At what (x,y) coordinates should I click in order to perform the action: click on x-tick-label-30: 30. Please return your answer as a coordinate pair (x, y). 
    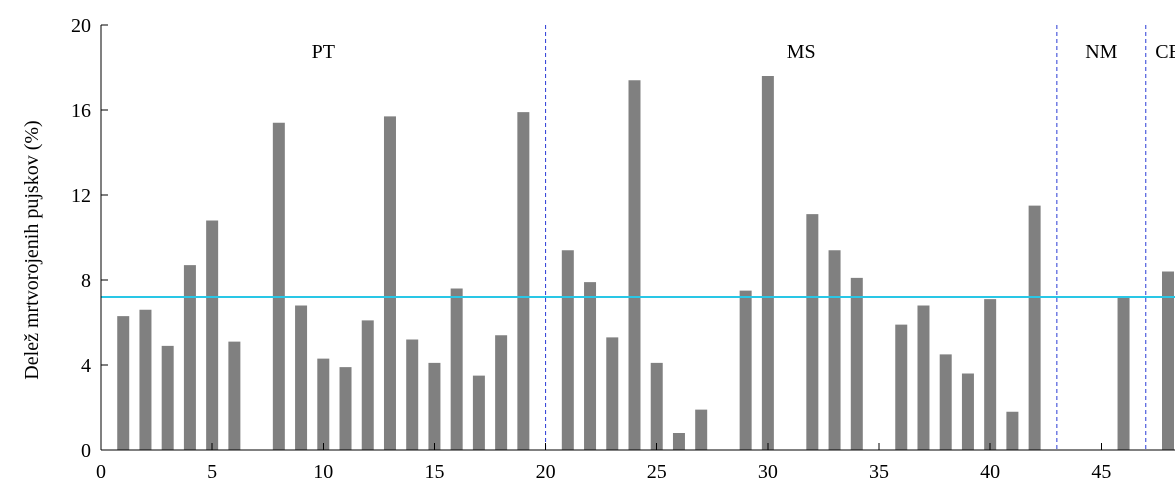
    Looking at the image, I should click on (768, 472).